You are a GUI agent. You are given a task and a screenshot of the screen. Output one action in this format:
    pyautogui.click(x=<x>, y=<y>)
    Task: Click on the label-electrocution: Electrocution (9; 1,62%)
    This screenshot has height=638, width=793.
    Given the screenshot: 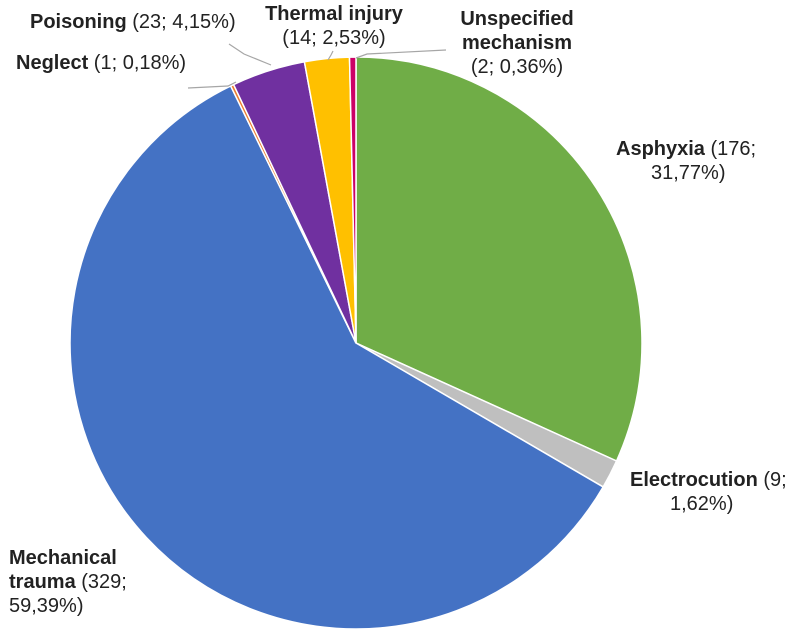 What is the action you would take?
    pyautogui.click(x=708, y=492)
    